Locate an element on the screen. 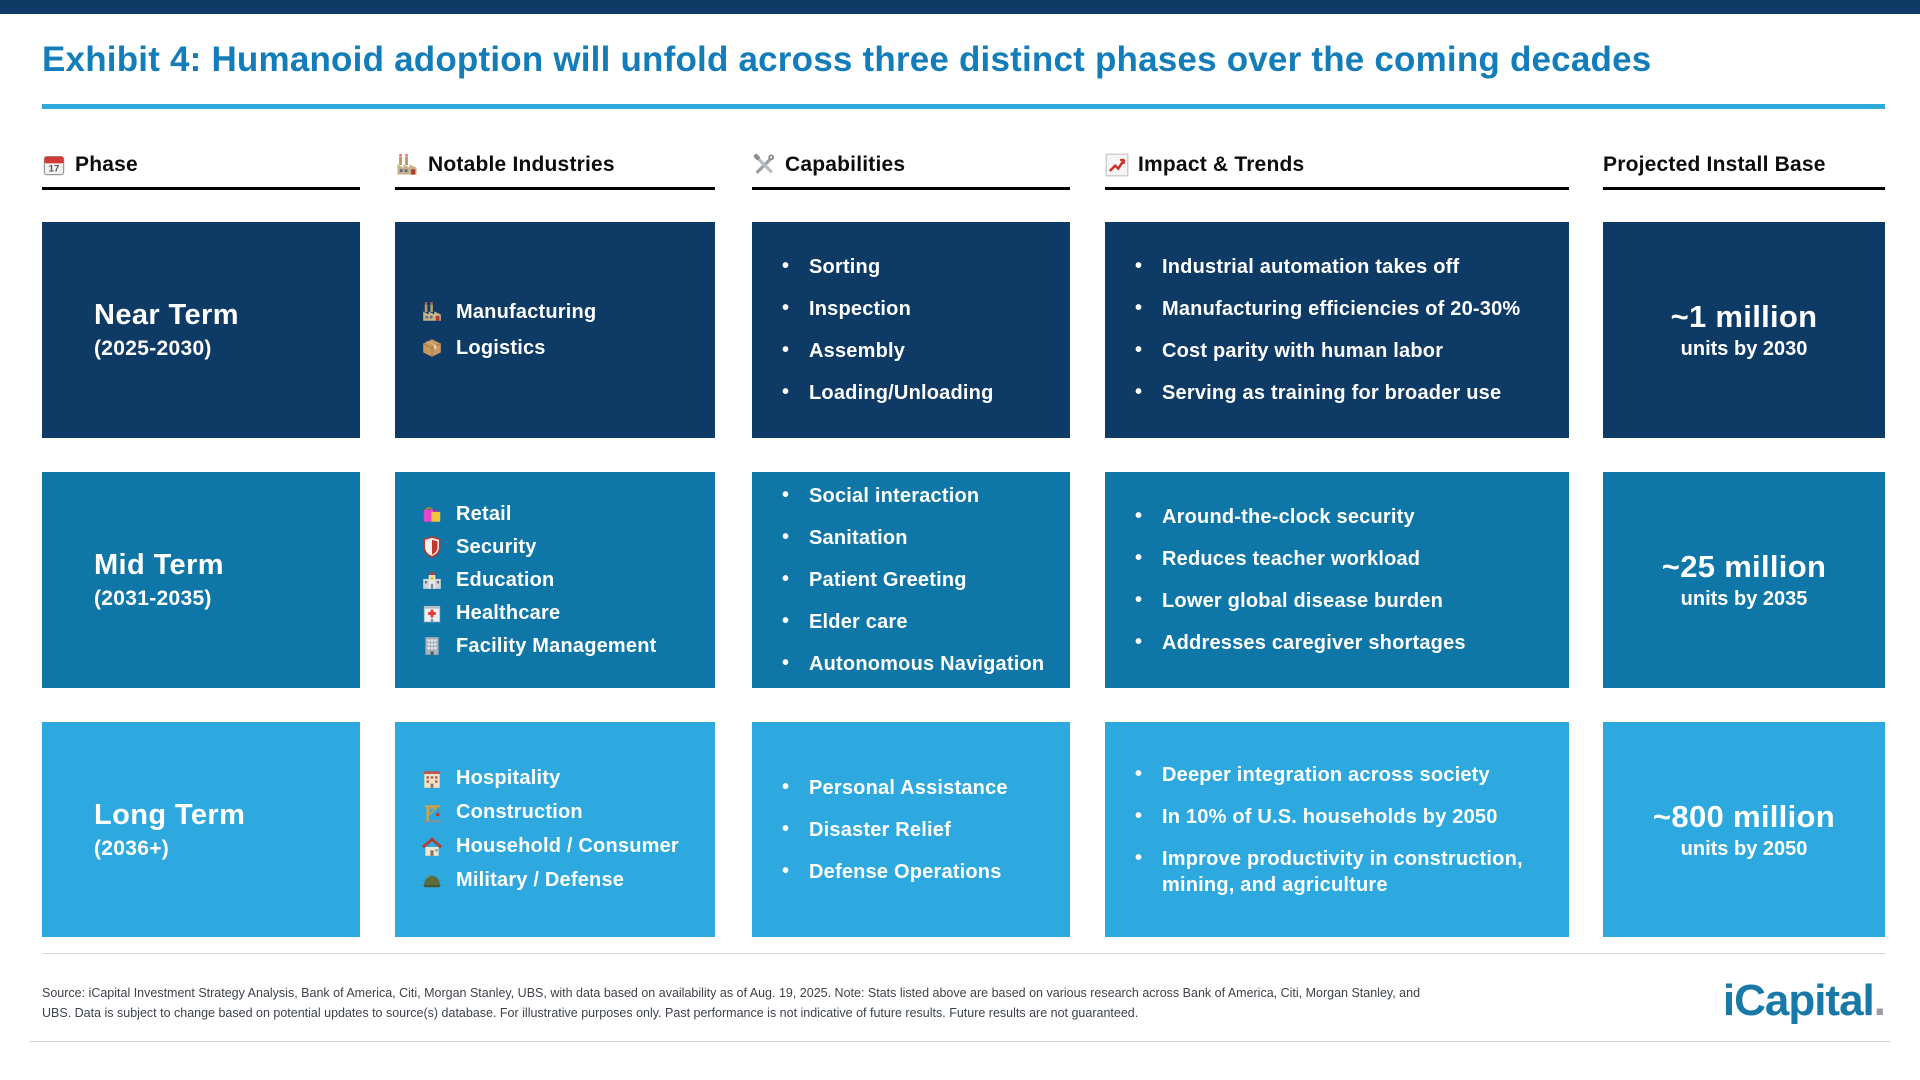 The width and height of the screenshot is (1920, 1080). package-icon is located at coordinates (432, 348).